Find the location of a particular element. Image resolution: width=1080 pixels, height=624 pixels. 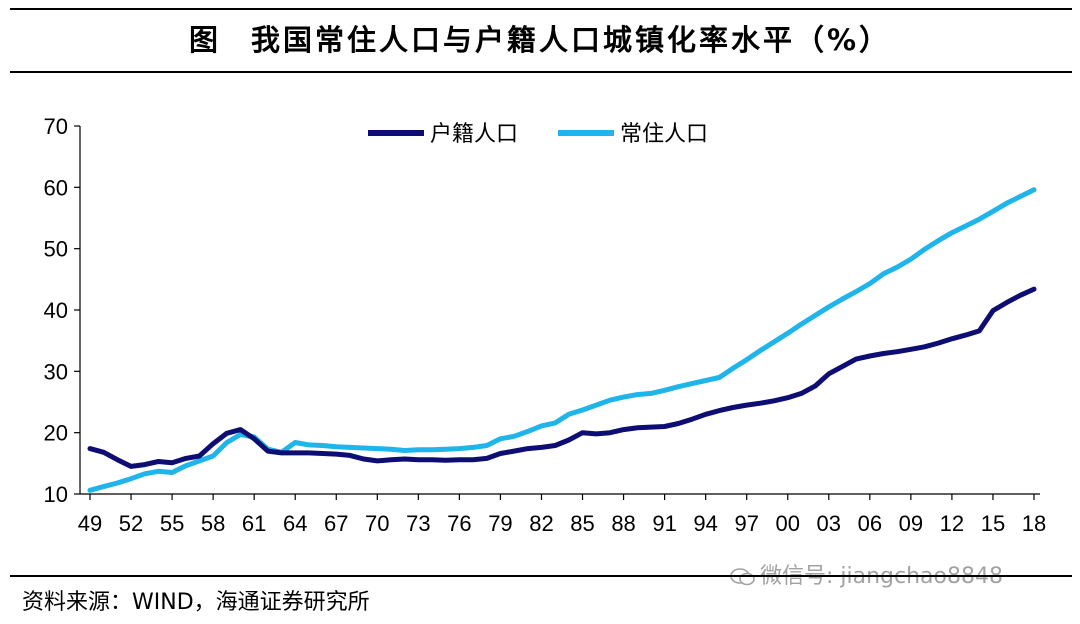

y-tick-label: 50 is located at coordinates (56, 249).